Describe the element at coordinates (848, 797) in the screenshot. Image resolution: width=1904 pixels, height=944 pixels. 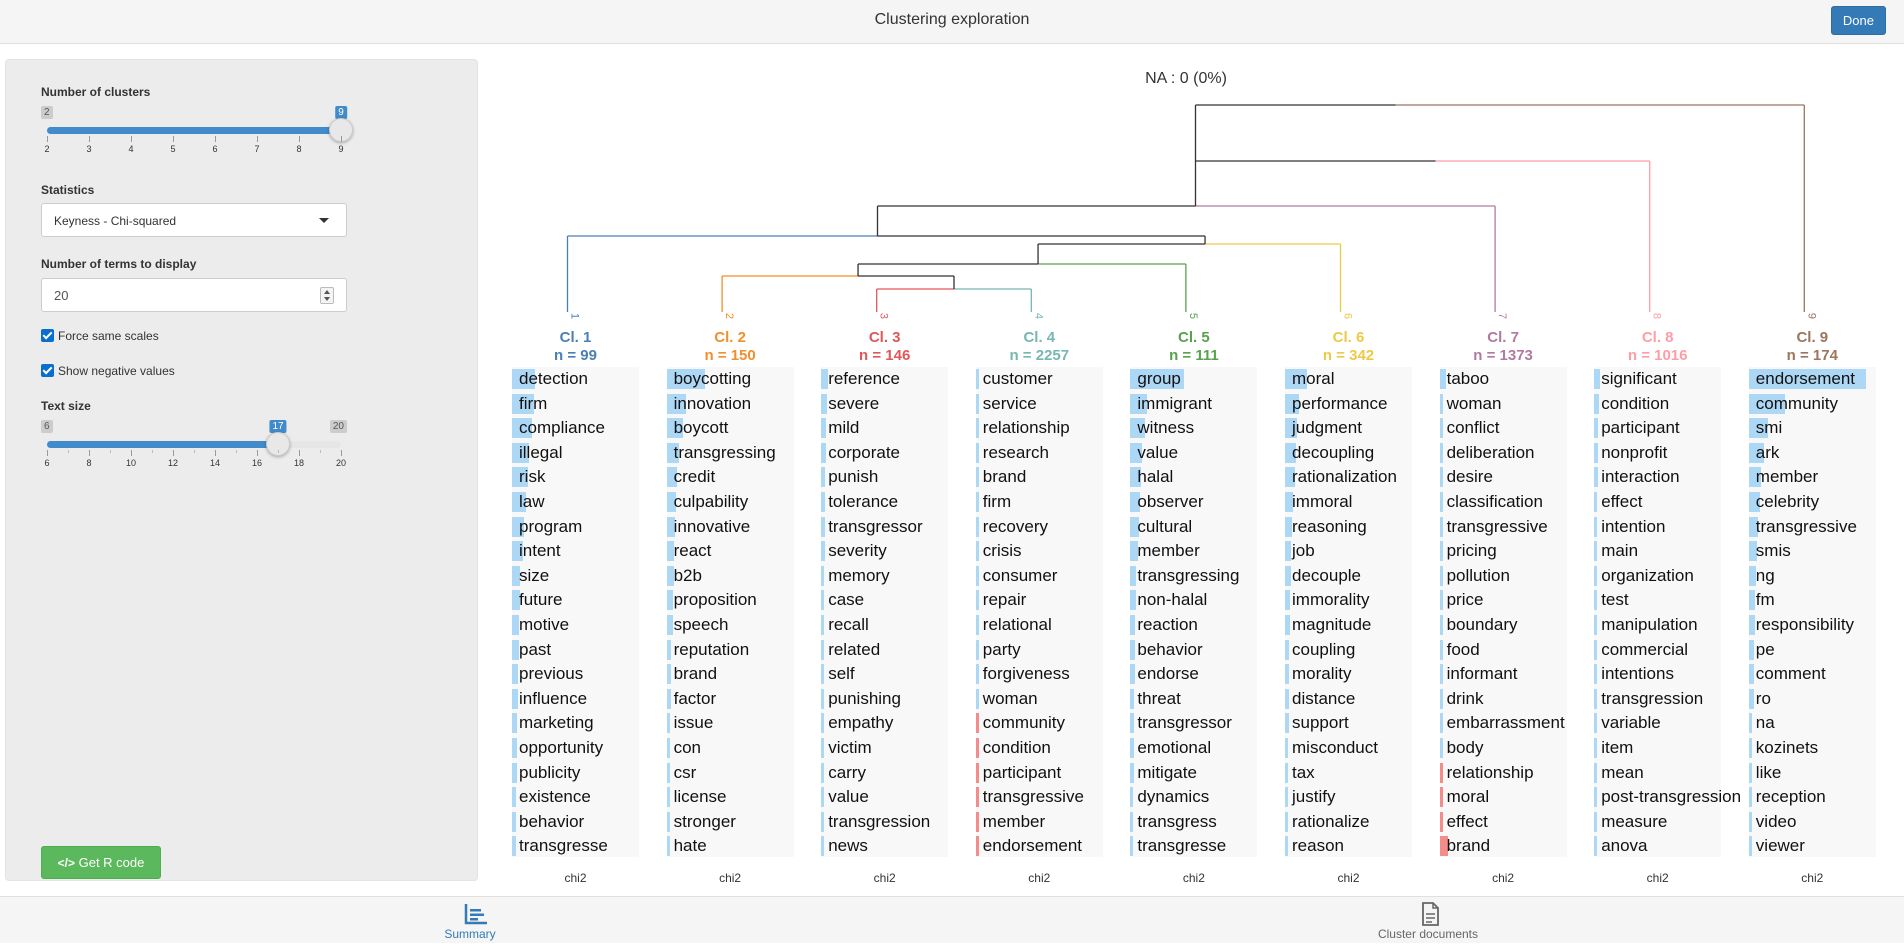
I see `term-label: value` at that location.